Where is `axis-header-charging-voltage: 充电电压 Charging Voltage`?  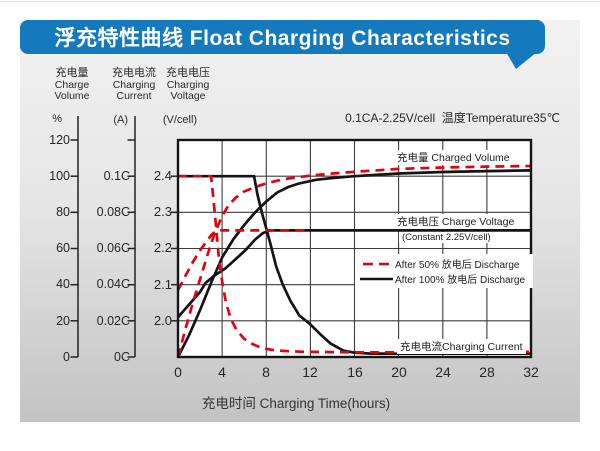
axis-header-charging-voltage: 充电电压 Charging Voltage is located at coordinates (188, 84).